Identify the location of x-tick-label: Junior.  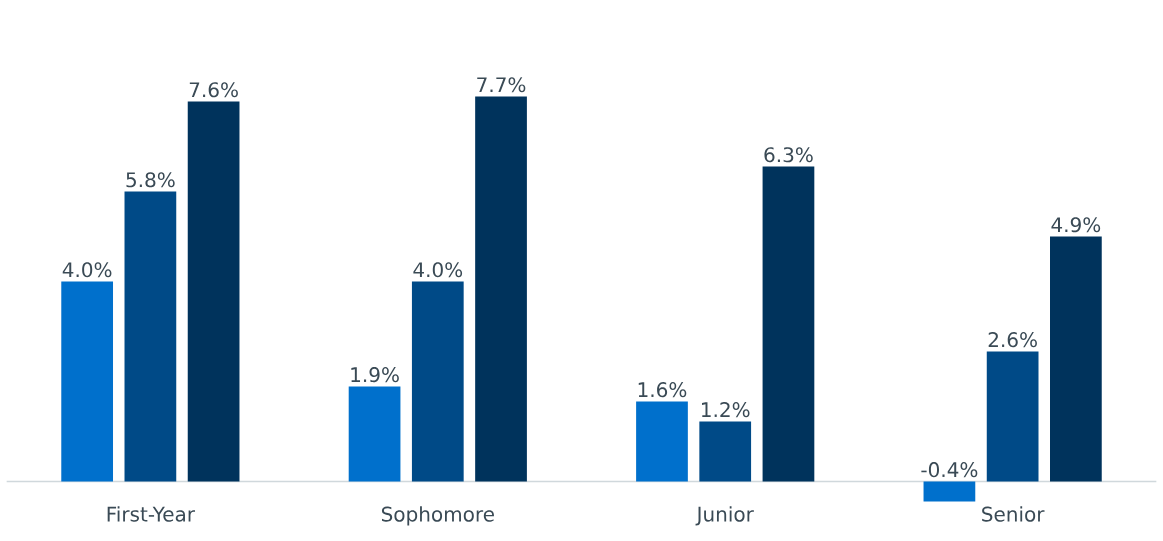
(724, 515).